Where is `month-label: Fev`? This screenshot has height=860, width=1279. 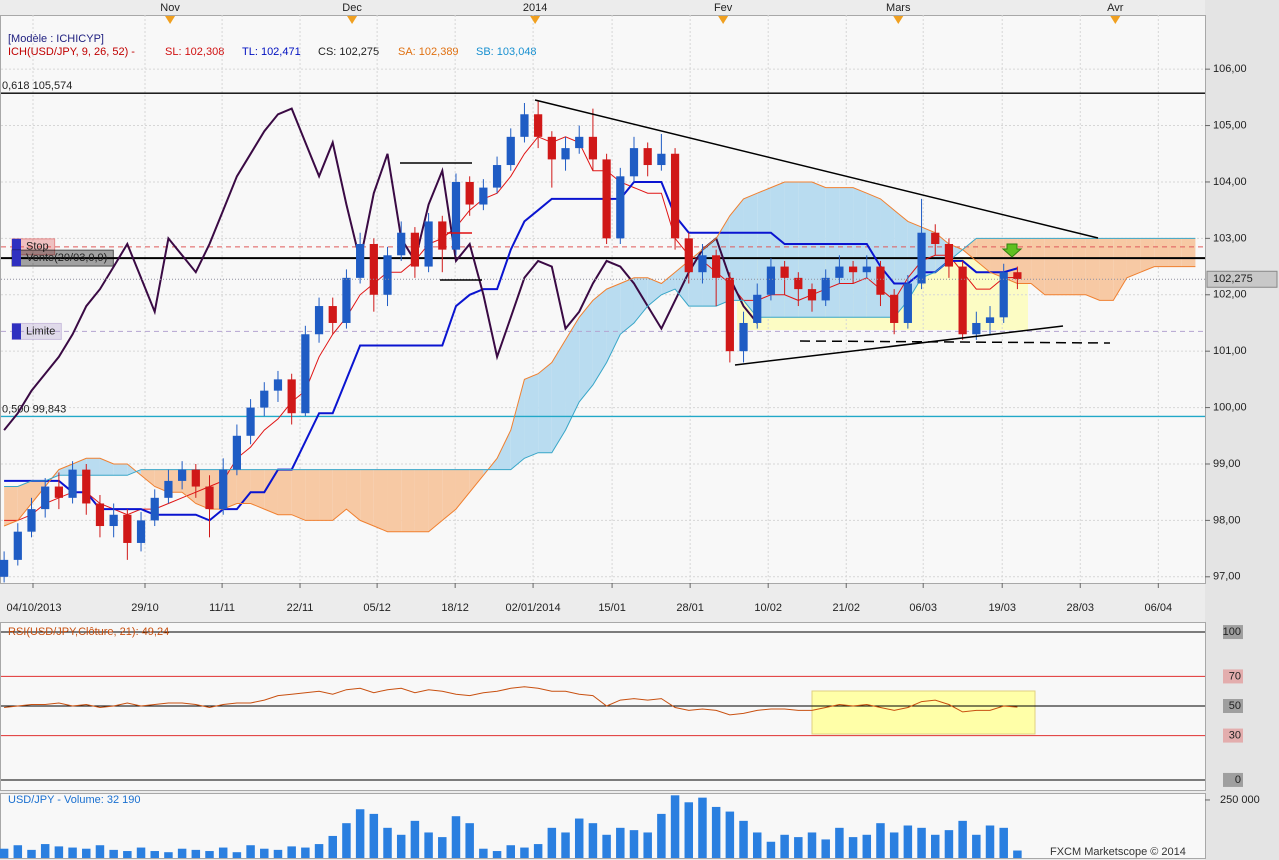 month-label: Fev is located at coordinates (723, 8).